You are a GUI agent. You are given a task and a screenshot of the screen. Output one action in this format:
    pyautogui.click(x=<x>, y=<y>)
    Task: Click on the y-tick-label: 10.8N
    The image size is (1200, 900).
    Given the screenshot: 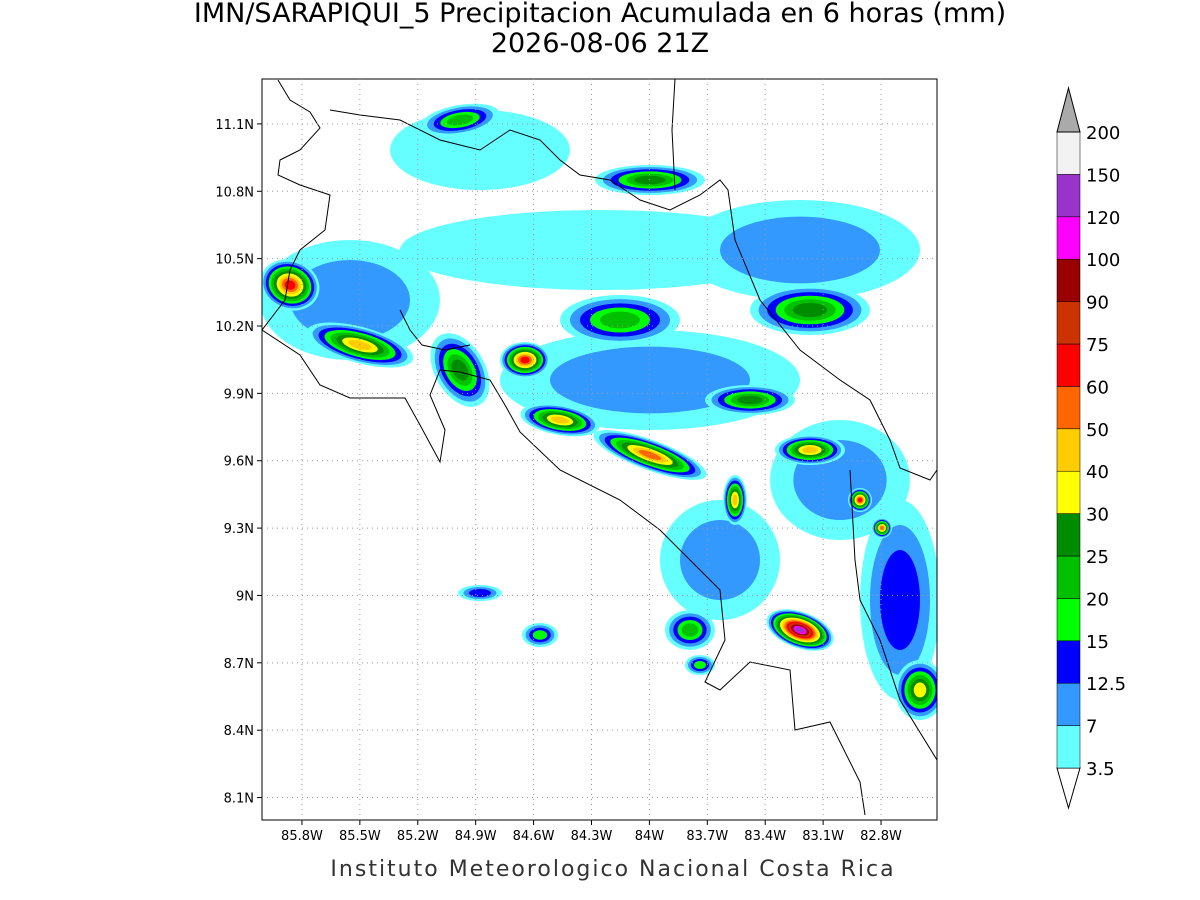 What is the action you would take?
    pyautogui.click(x=234, y=192)
    